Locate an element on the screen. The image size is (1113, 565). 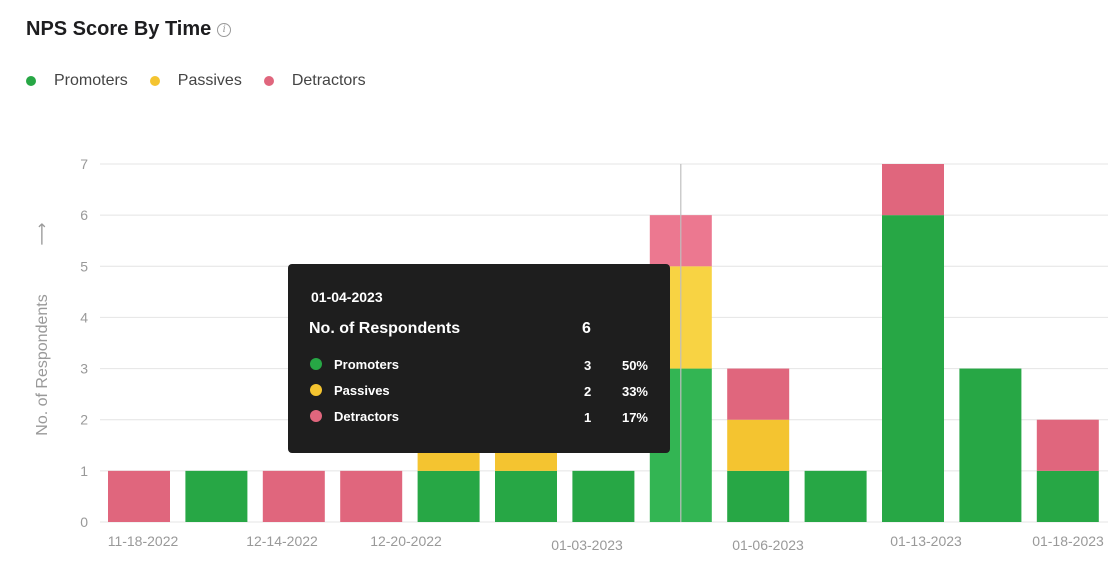
y-tick-label: 7 is located at coordinates (84, 164).